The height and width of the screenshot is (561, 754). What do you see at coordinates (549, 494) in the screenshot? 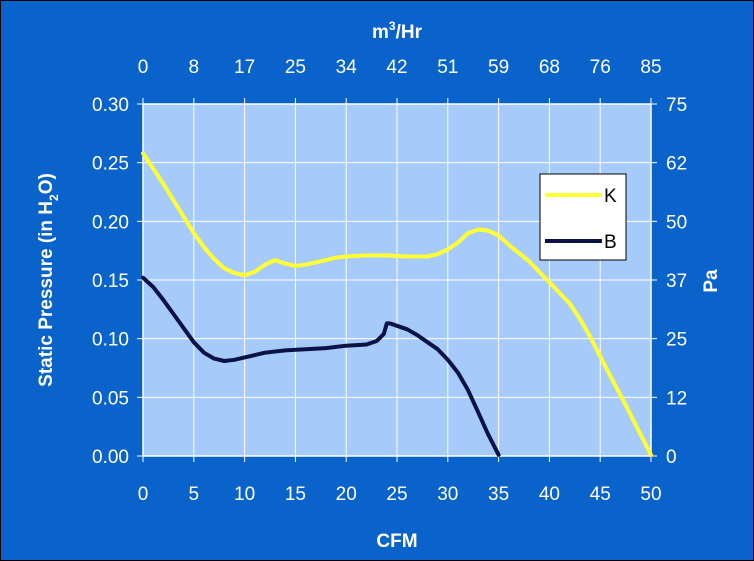
I see `x-tick-label: 40` at bounding box center [549, 494].